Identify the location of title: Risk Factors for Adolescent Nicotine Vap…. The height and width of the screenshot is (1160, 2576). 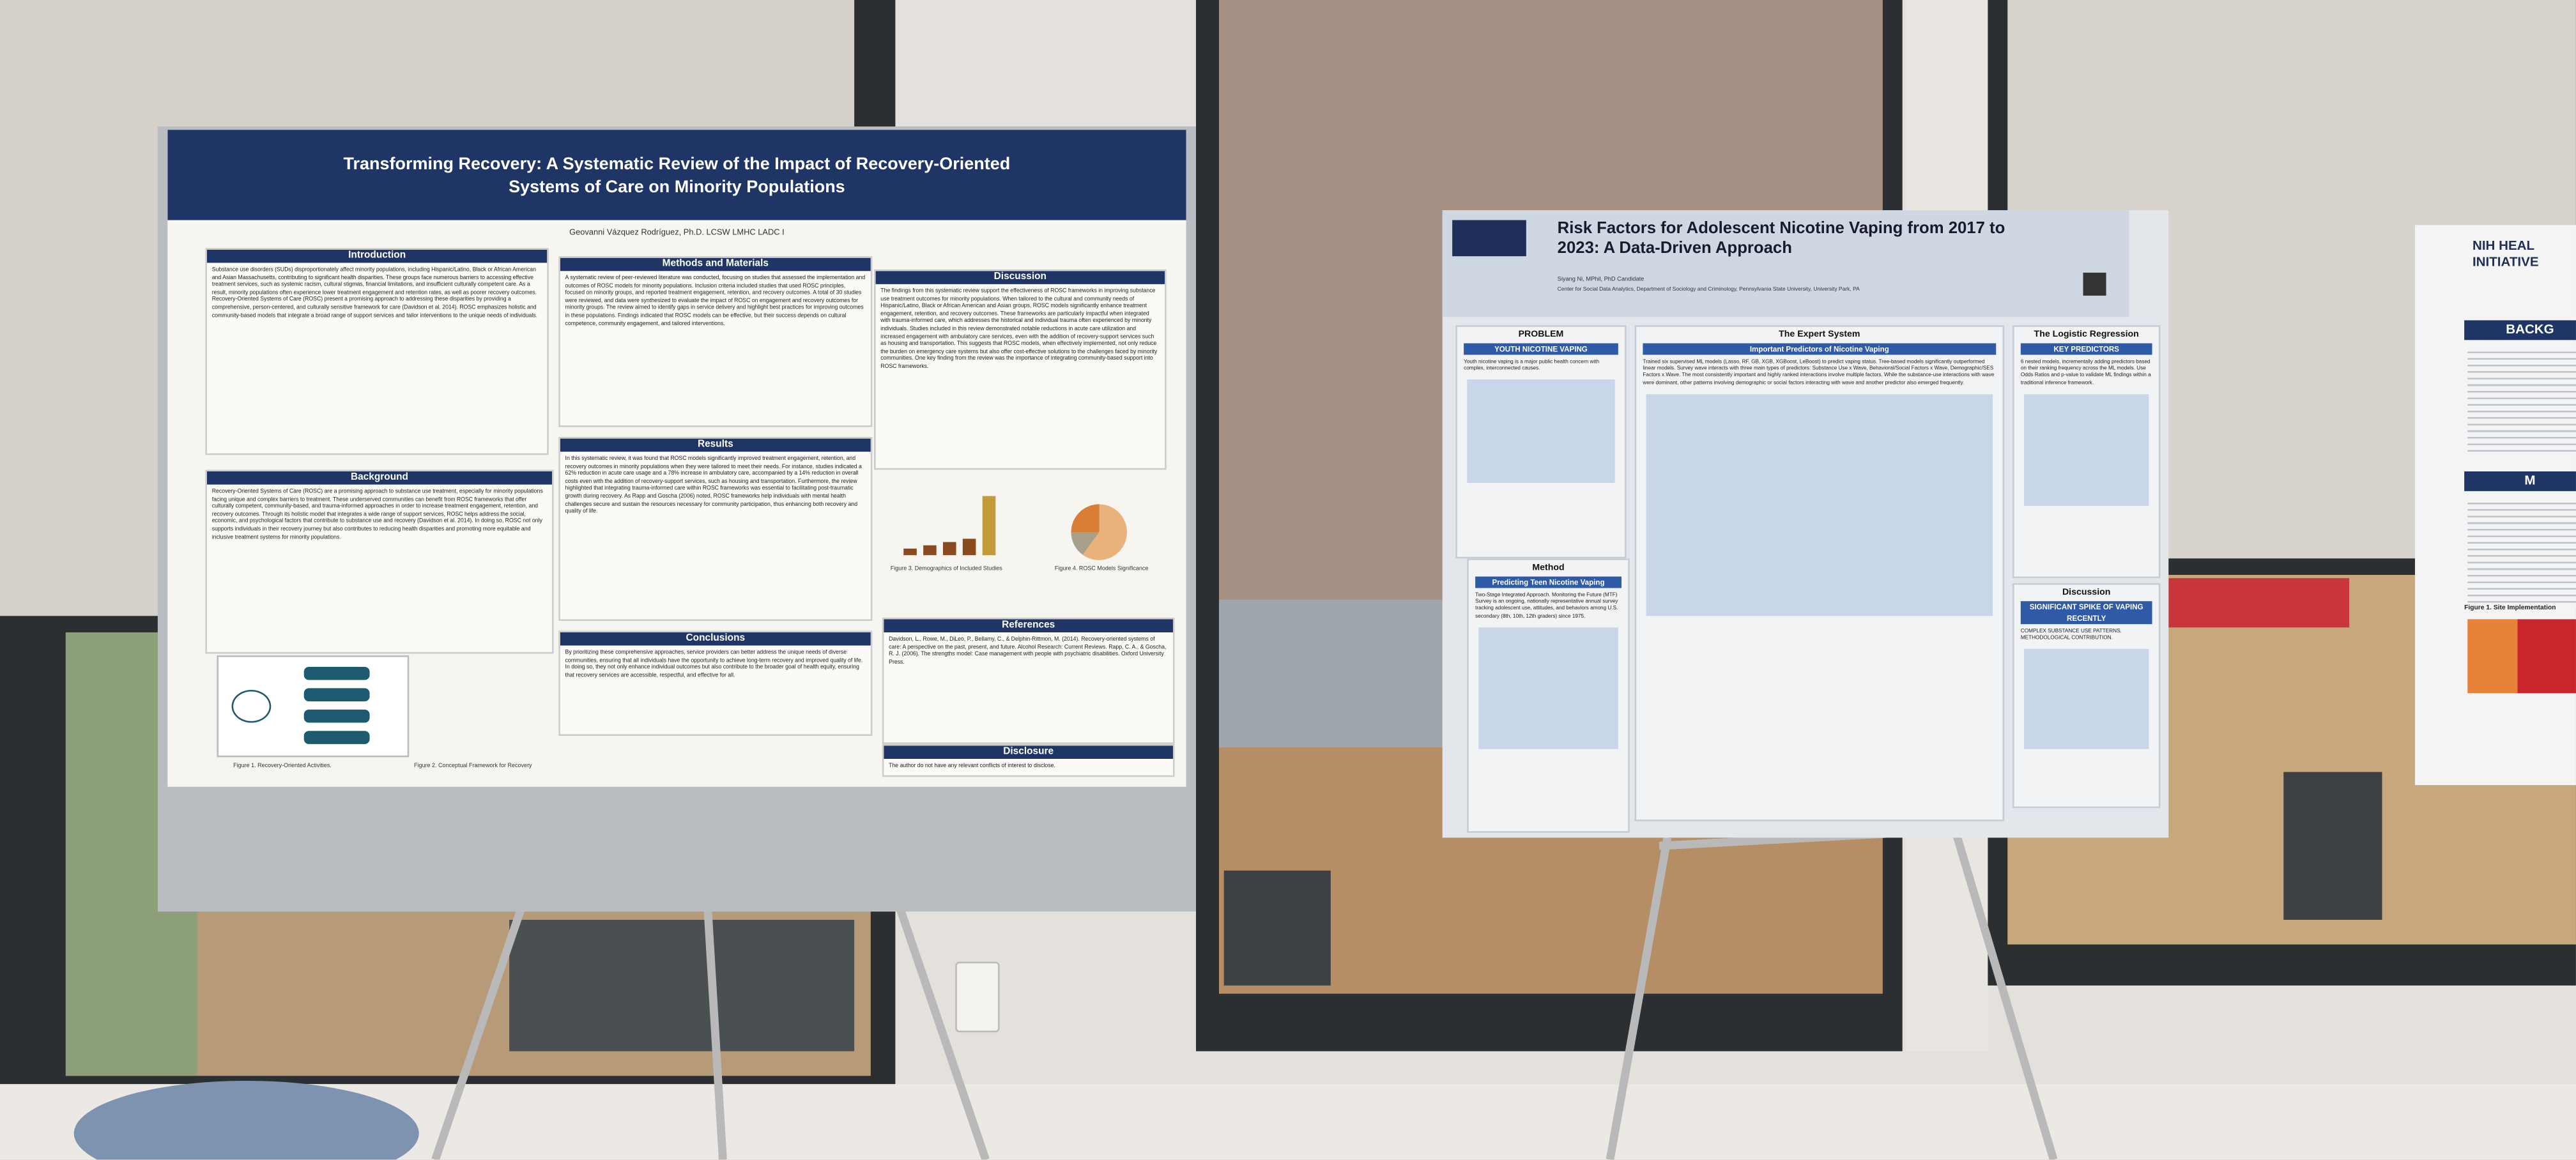
(1781, 239).